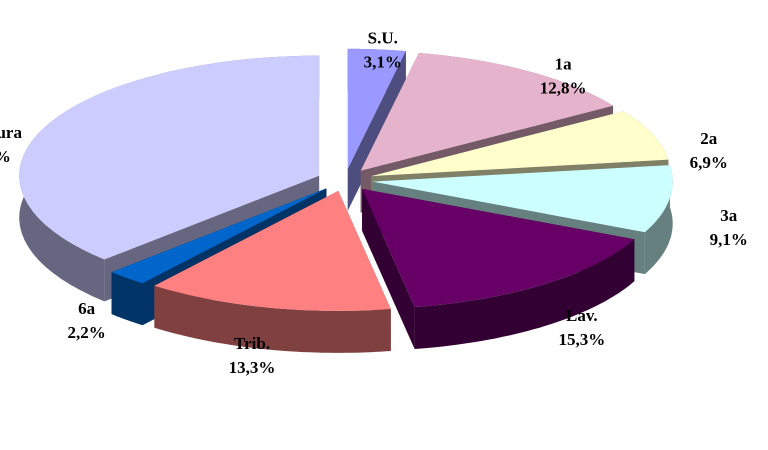  I want to click on slice-value-label: 13,3%, so click(252, 367).